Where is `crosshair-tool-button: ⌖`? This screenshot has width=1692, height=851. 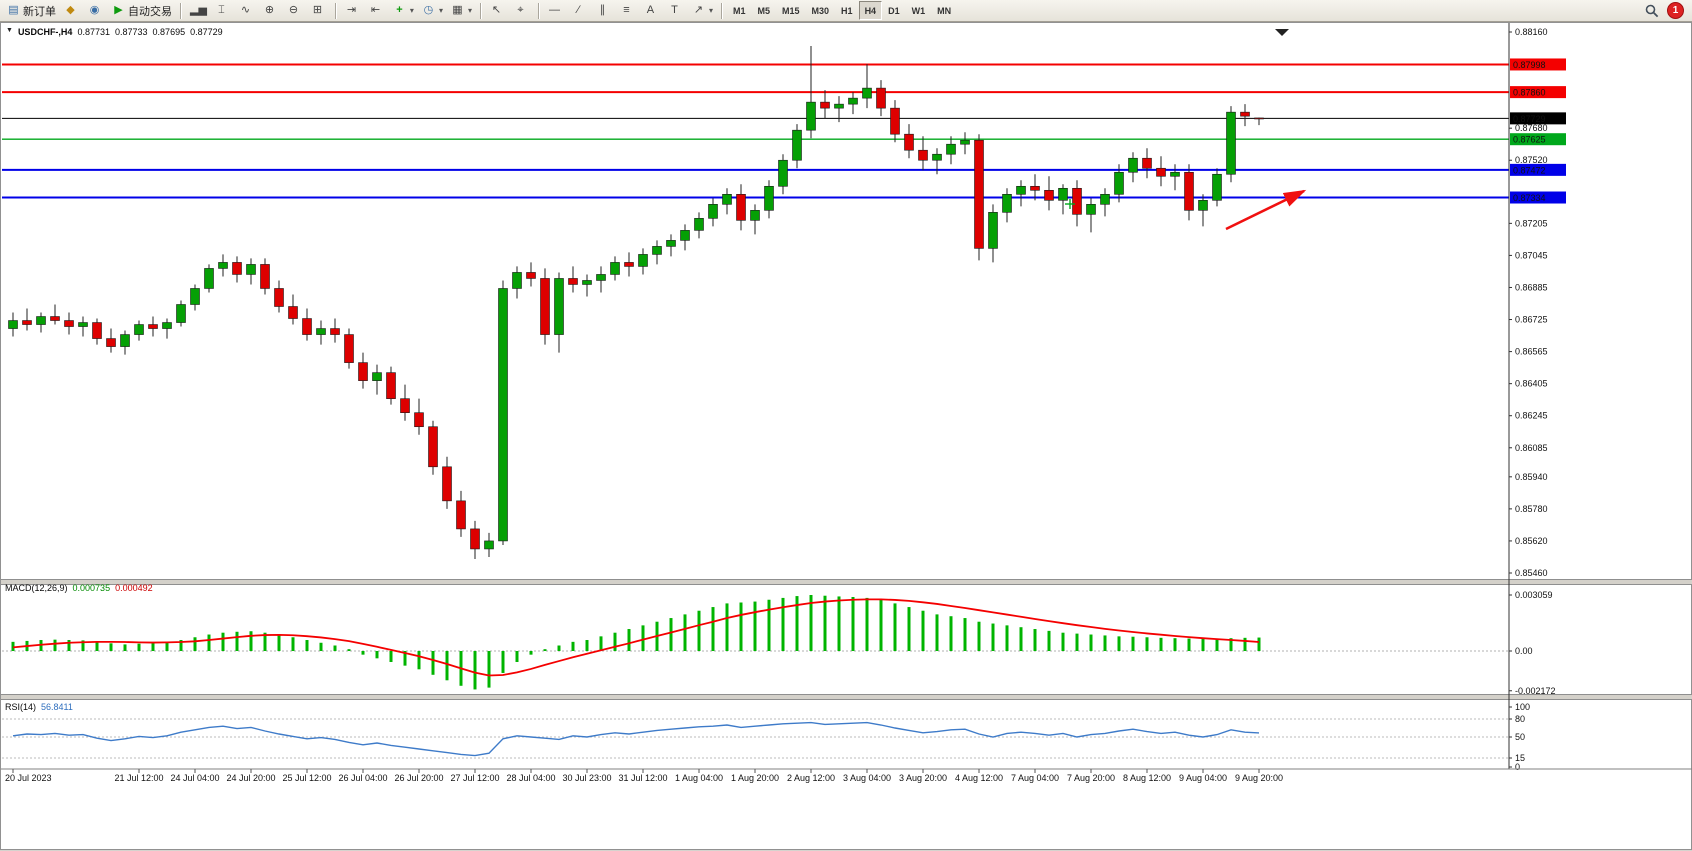 crosshair-tool-button: ⌖ is located at coordinates (522, 11).